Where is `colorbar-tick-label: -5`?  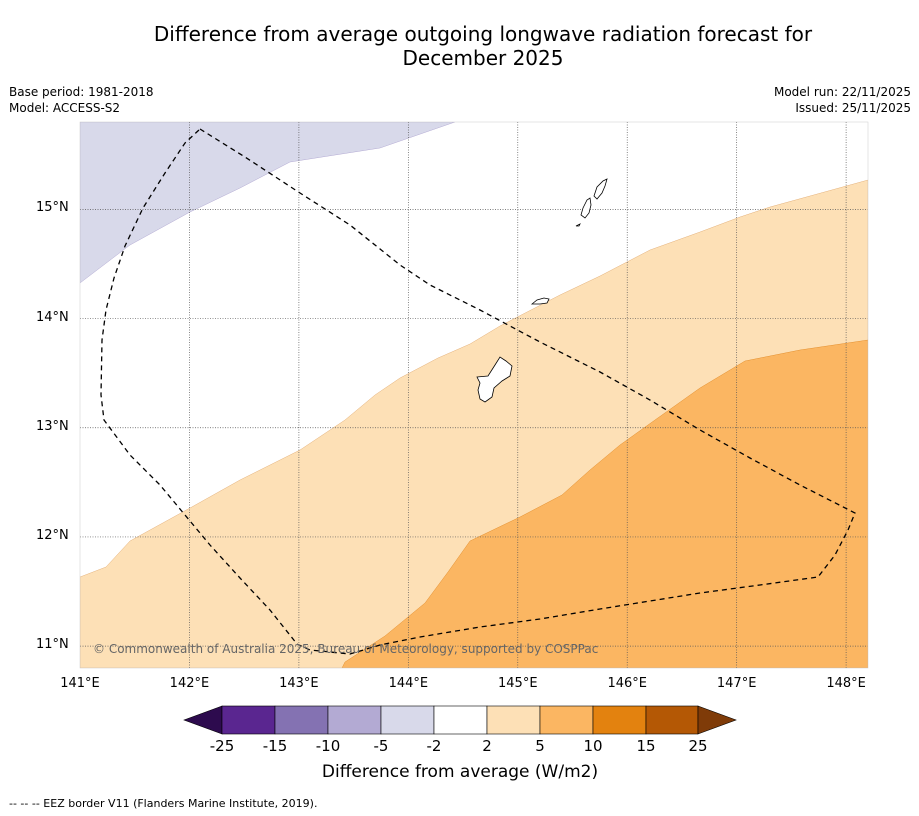
colorbar-tick-label: -5 is located at coordinates (381, 746).